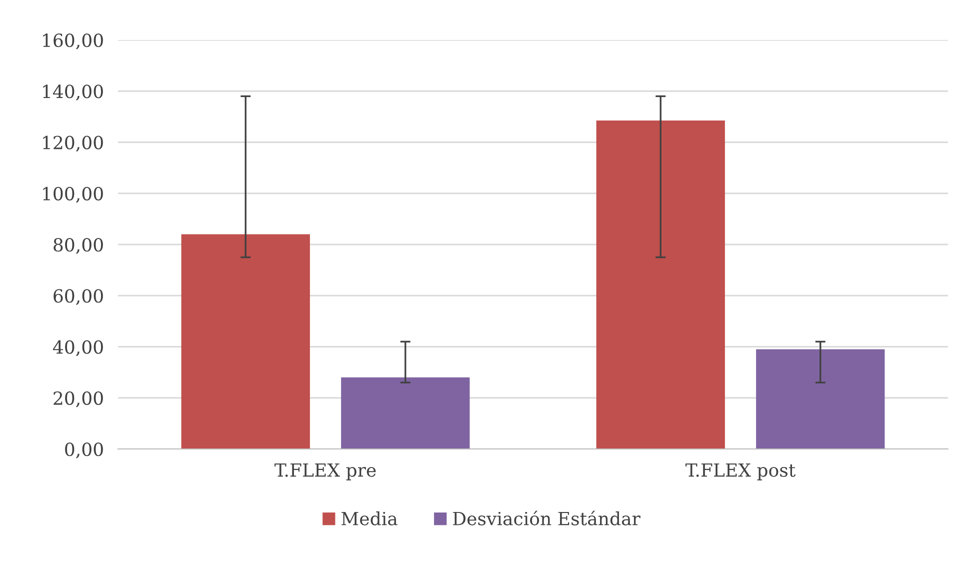 The image size is (963, 562). Describe the element at coordinates (78, 297) in the screenshot. I see `y-tick-label: 60,00` at that location.